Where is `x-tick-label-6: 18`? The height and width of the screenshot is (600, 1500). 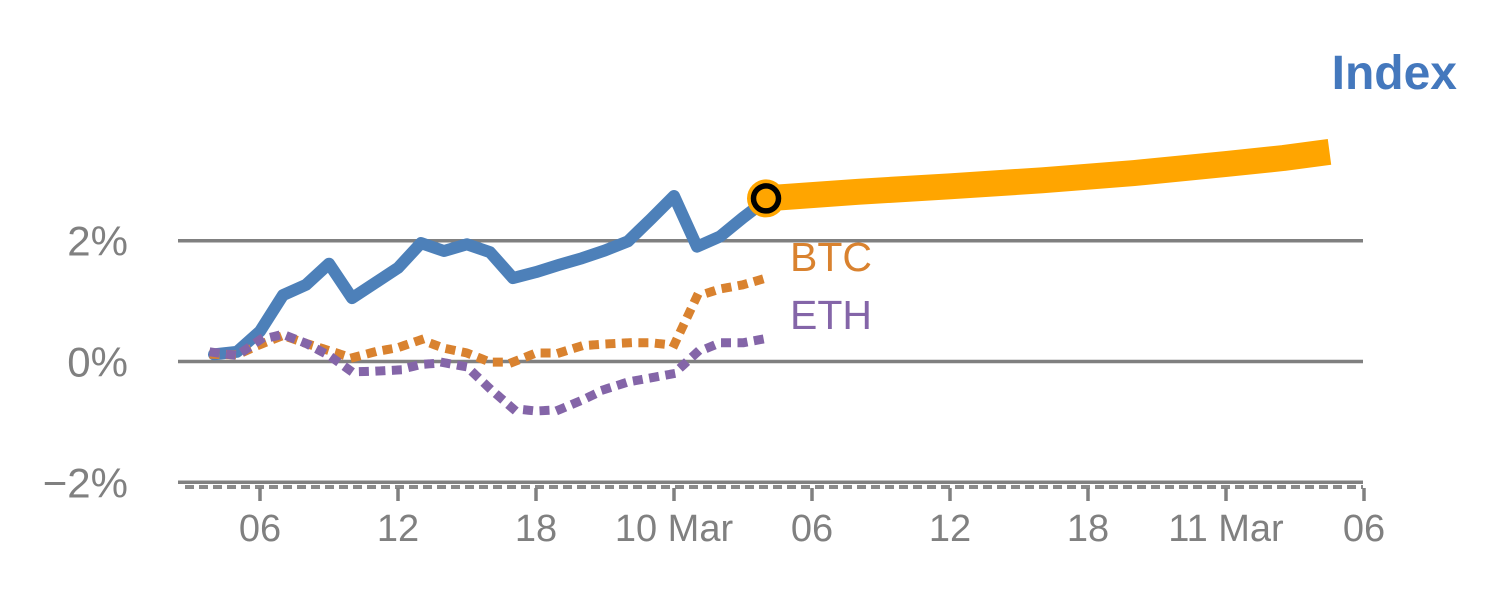 x-tick-label-6: 18 is located at coordinates (1088, 529).